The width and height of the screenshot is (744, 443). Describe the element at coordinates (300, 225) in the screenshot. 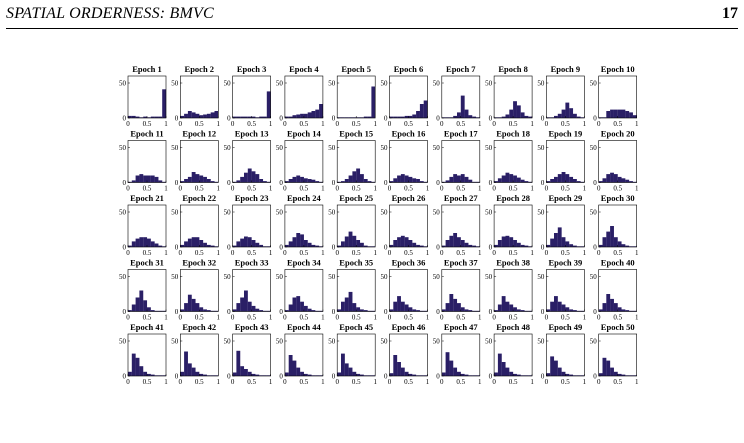

I see `histogram-panel: Epoch 24 0 0.5 1 0 50` at that location.